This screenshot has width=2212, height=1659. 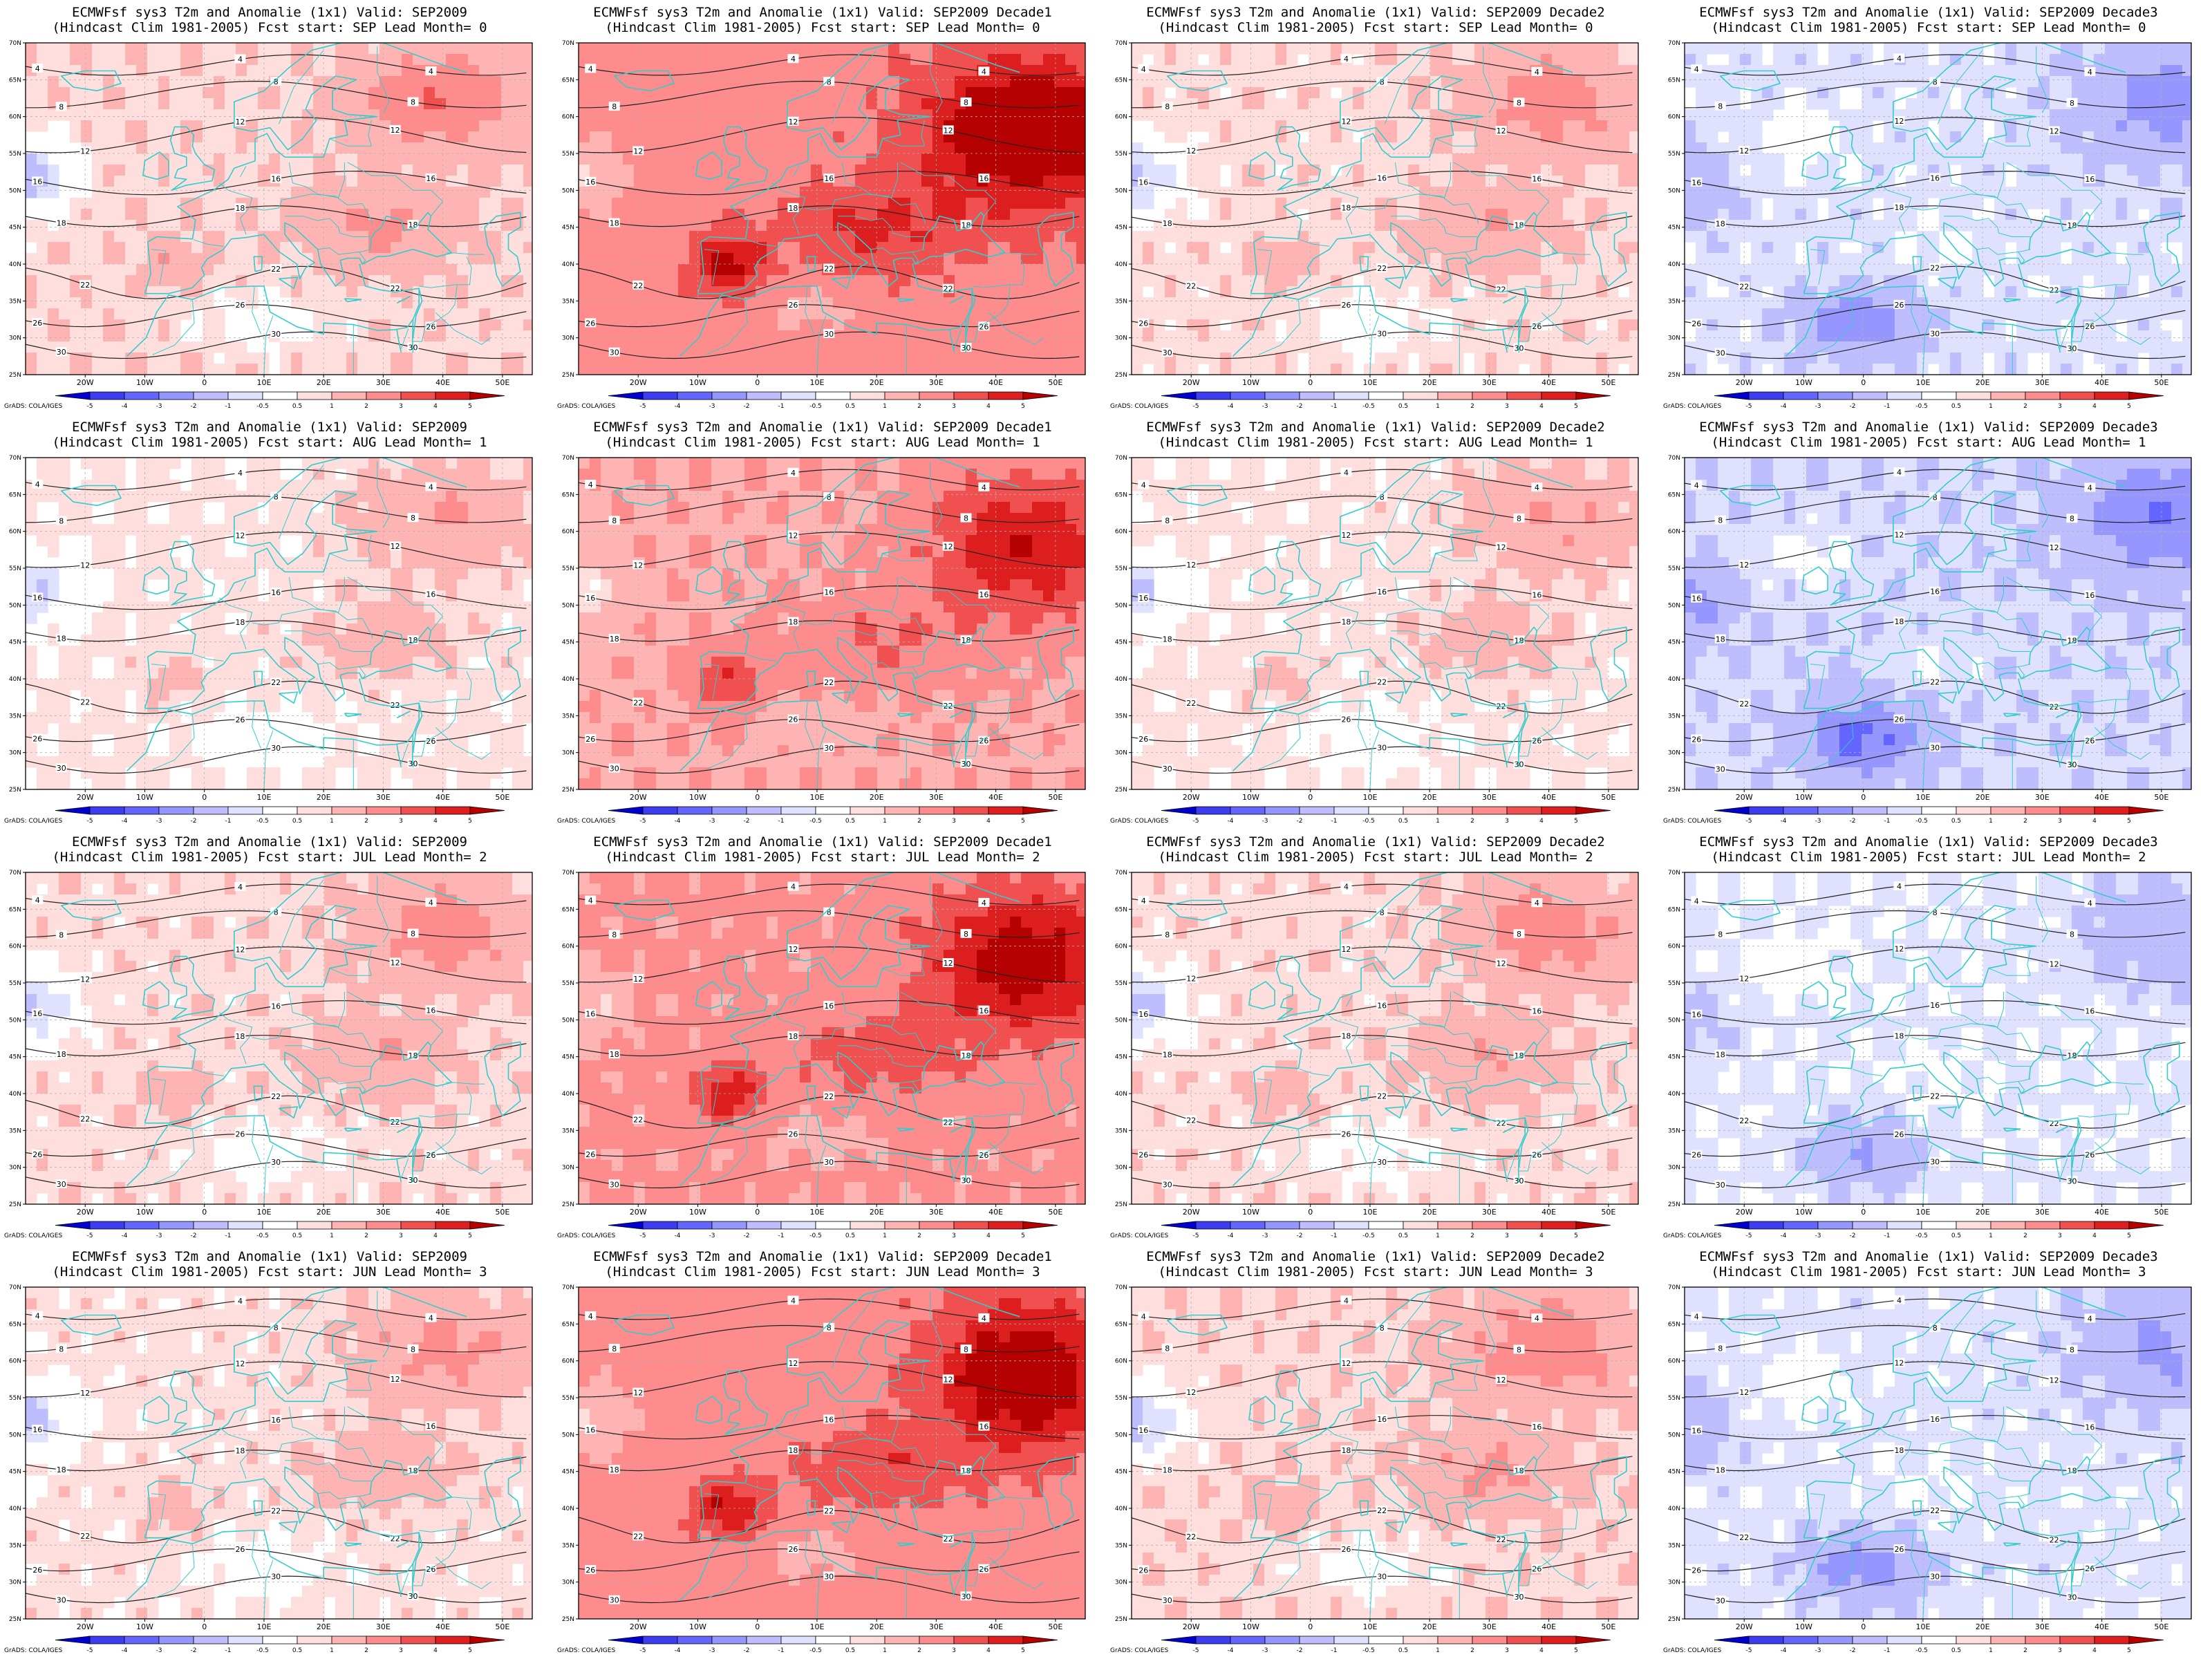 I want to click on lat-tick-label: 65N, so click(x=15, y=494).